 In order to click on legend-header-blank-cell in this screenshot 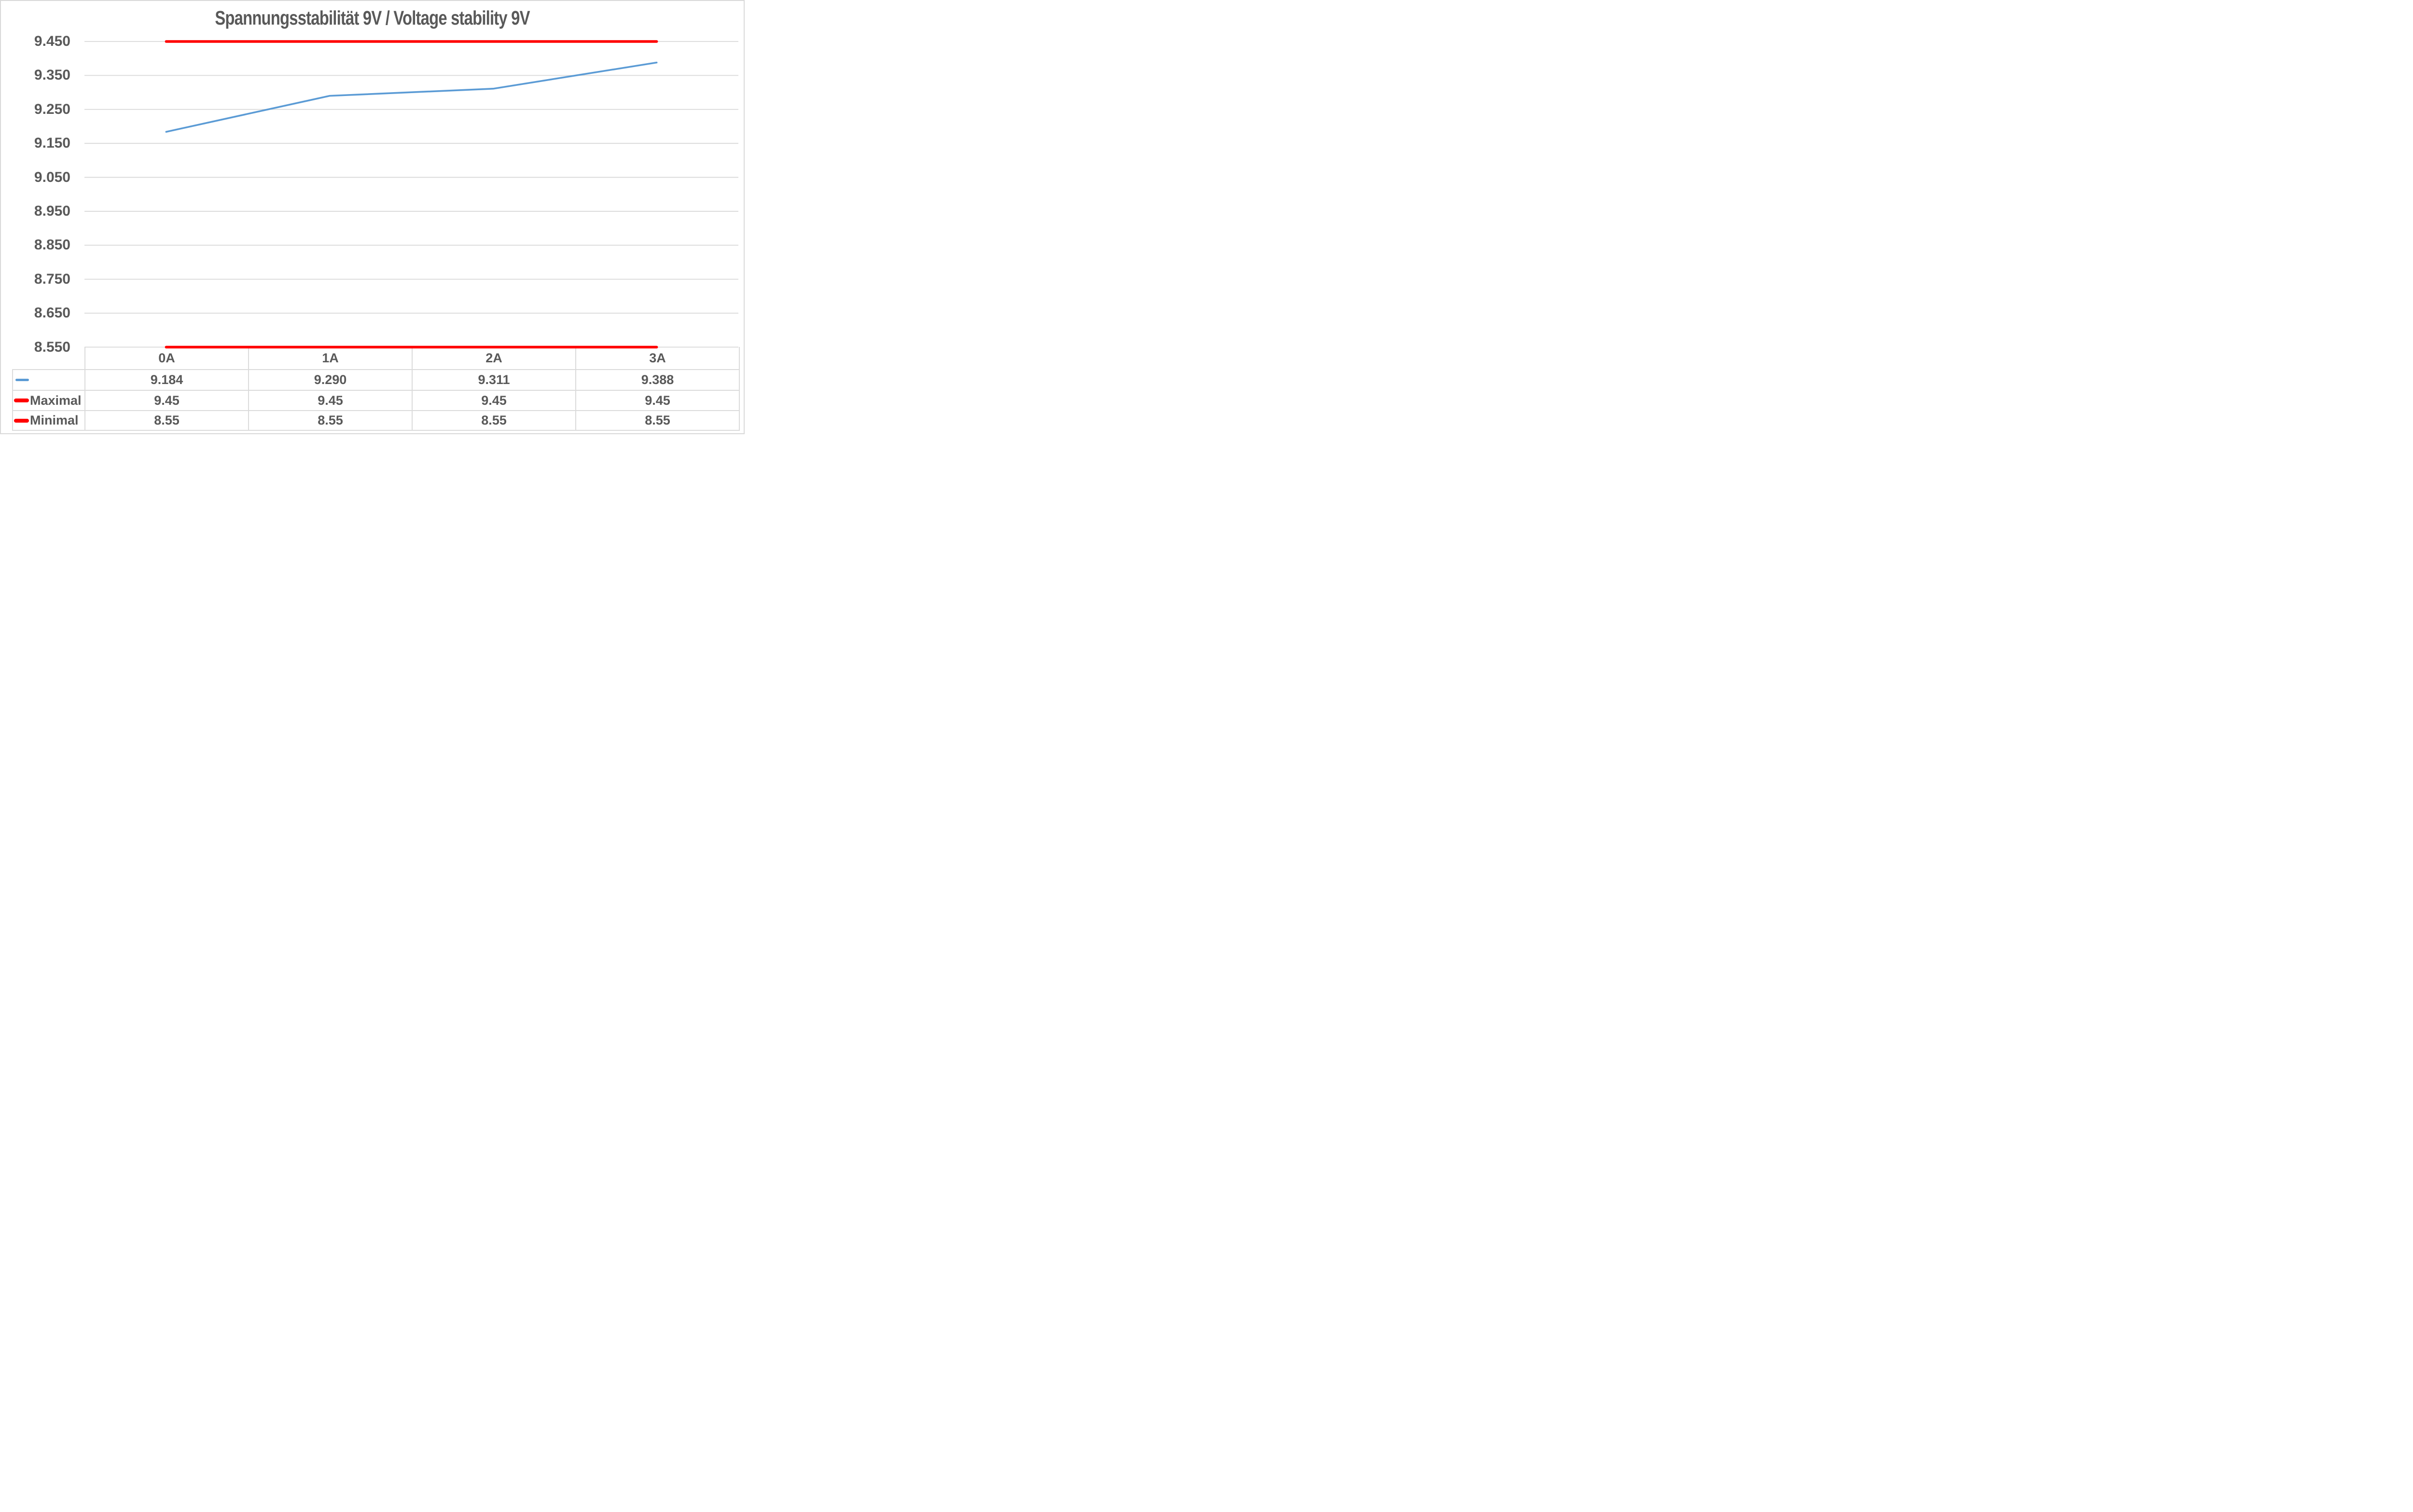, I will do `click(49, 358)`.